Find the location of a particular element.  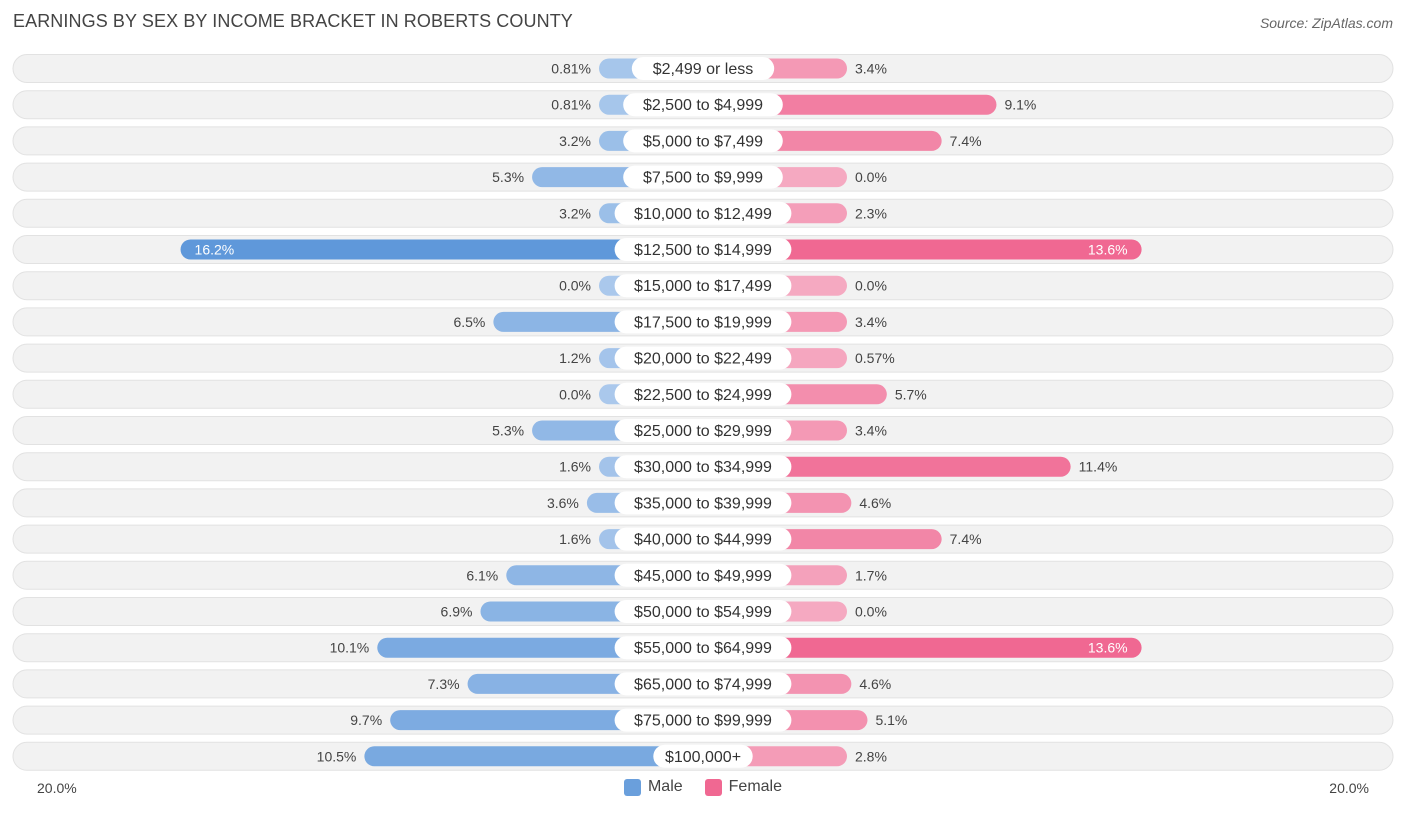

male-value-label: 3.6% is located at coordinates (563, 503).